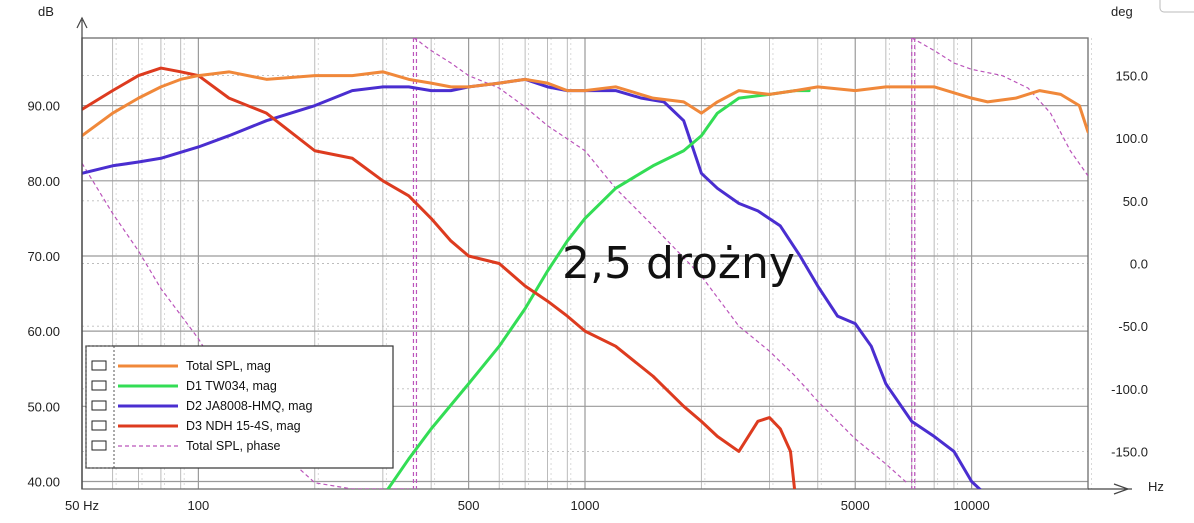 The image size is (1194, 523). I want to click on y-right-tick-label: -50.0, so click(1133, 326).